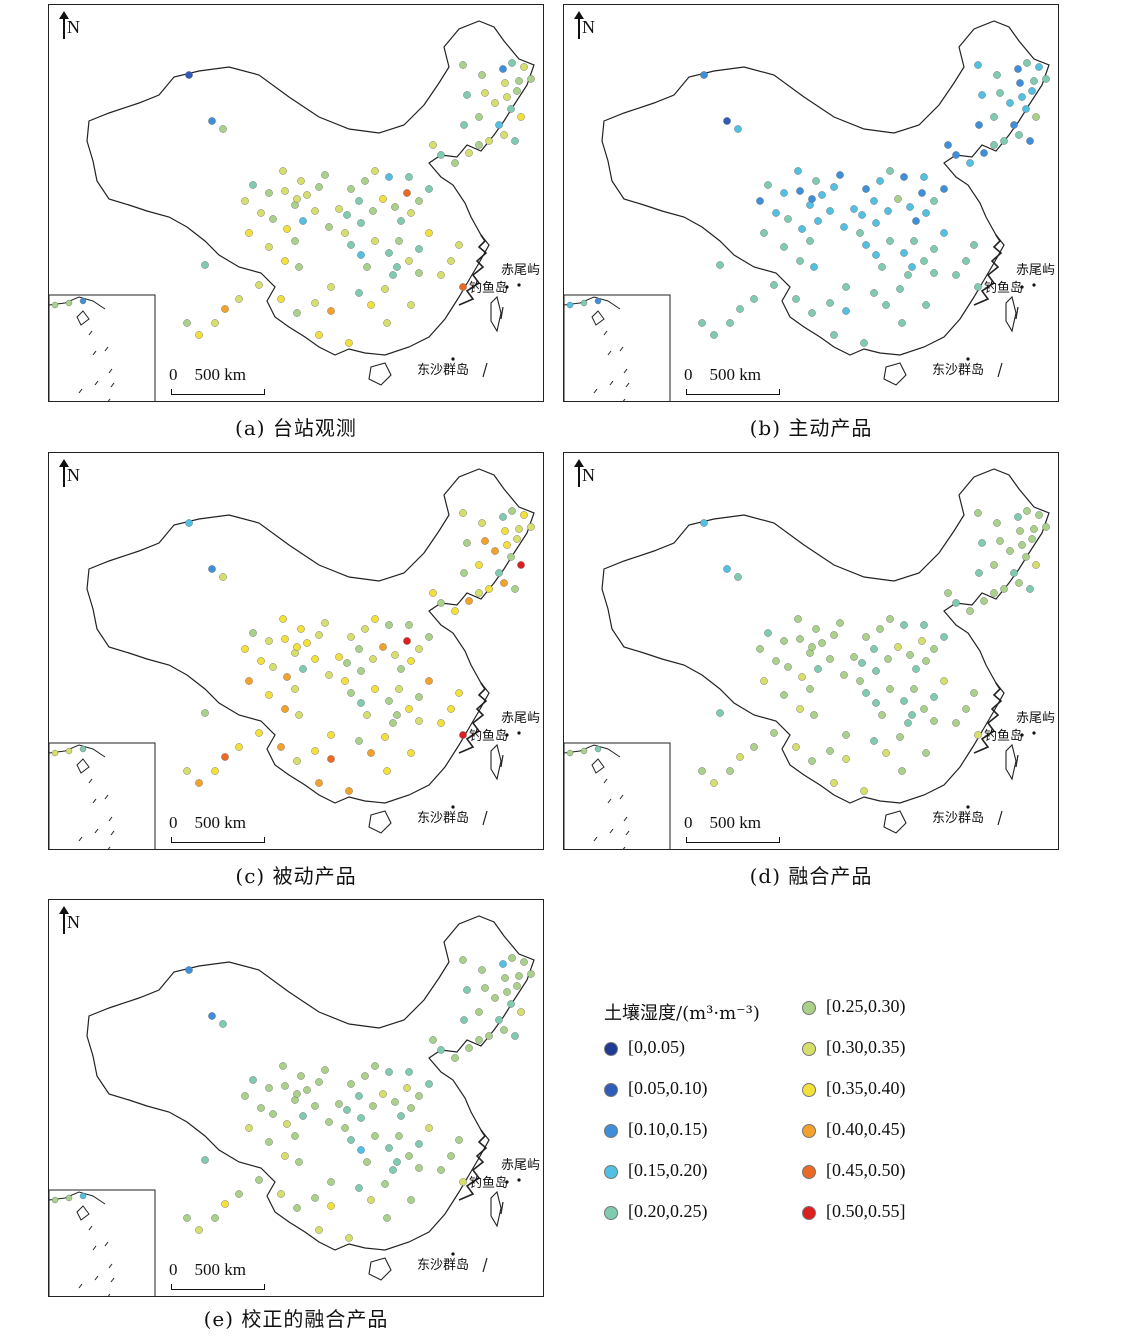 This screenshot has height=1338, width=1126. What do you see at coordinates (644, 1047) in the screenshot?
I see `legend-item: [0,0.05)` at bounding box center [644, 1047].